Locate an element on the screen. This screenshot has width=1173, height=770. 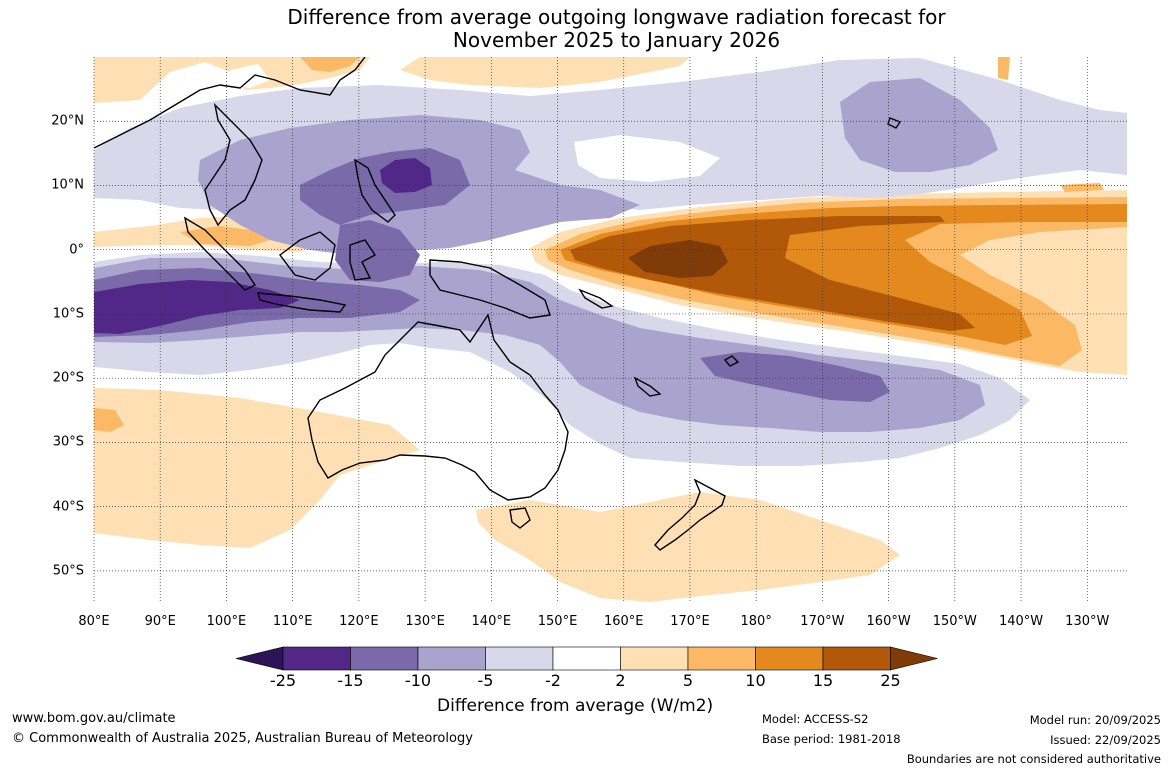
longitude-label: 160°W is located at coordinates (888, 621).